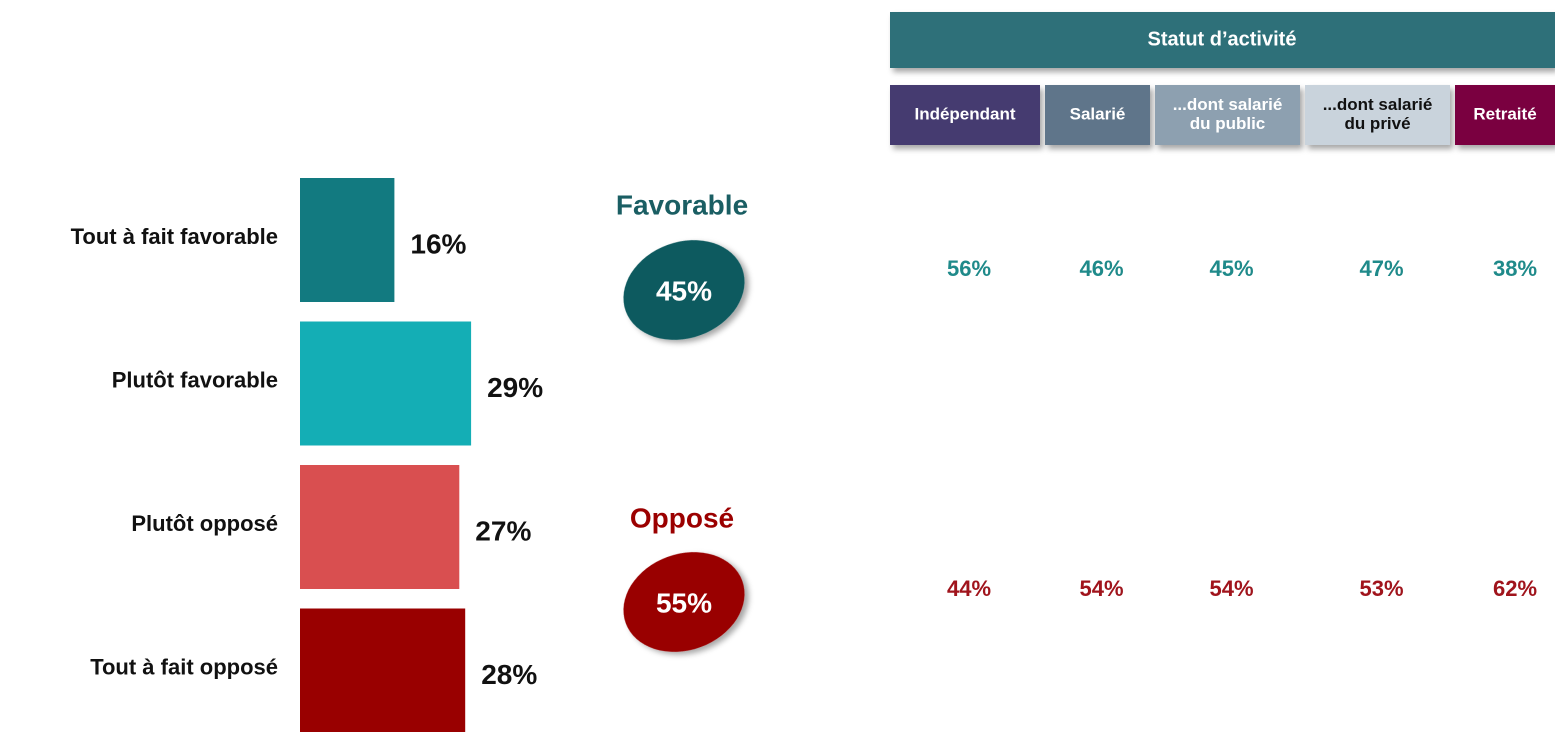  Describe the element at coordinates (515, 387) in the screenshot. I see `value-label: 29%` at that location.